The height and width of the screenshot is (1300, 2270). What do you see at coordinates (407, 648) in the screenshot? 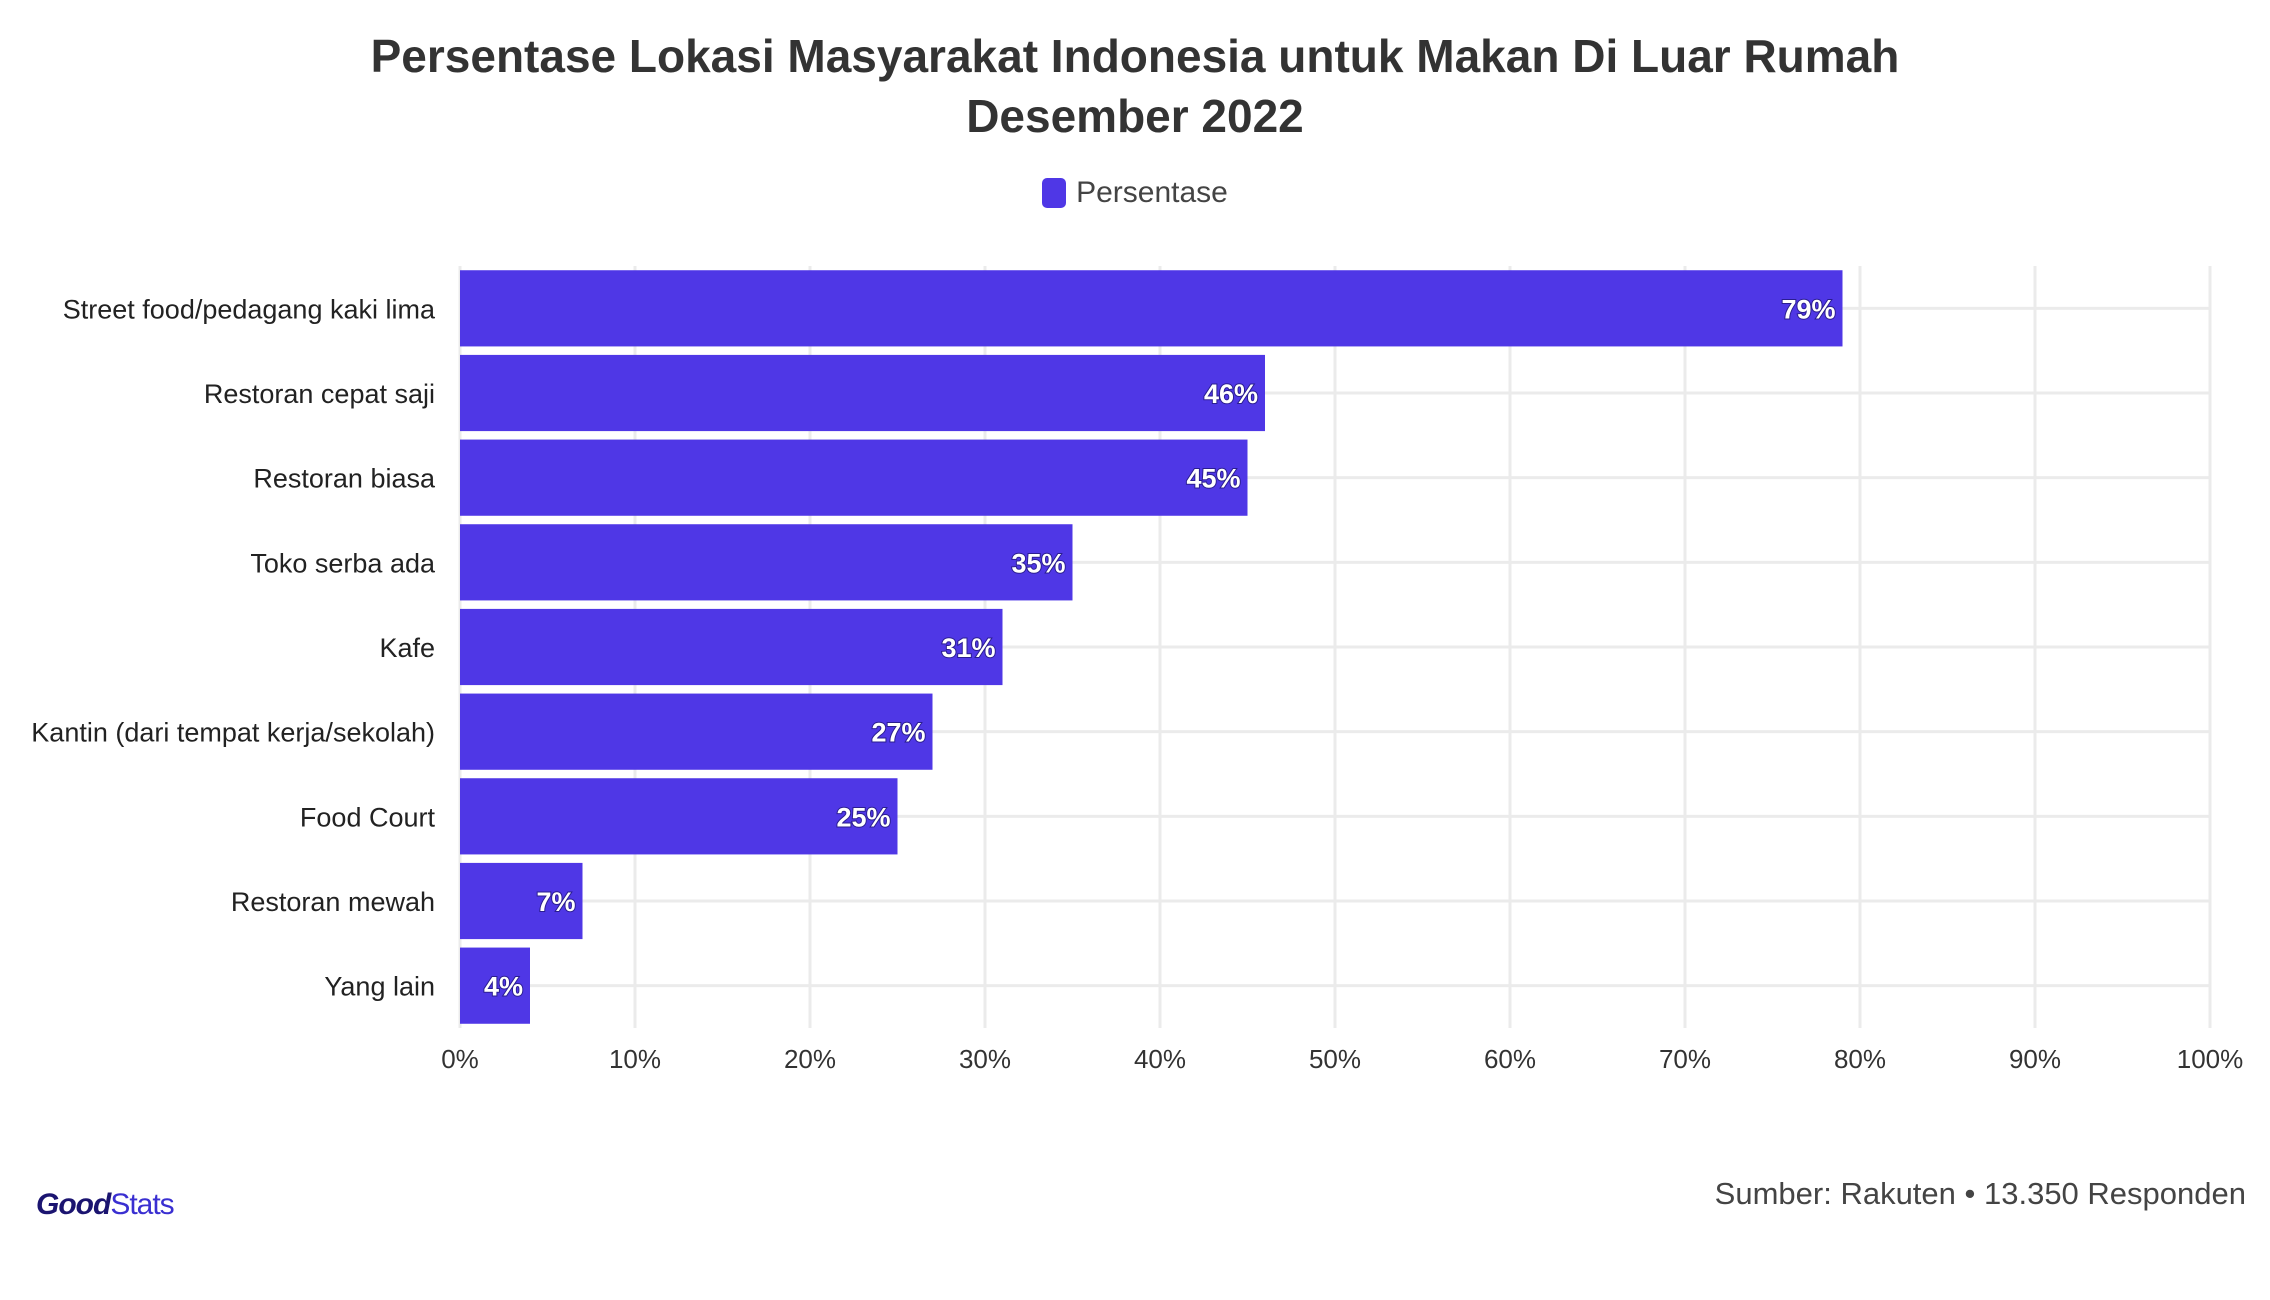
I see `category-label-4: Kafe` at bounding box center [407, 648].